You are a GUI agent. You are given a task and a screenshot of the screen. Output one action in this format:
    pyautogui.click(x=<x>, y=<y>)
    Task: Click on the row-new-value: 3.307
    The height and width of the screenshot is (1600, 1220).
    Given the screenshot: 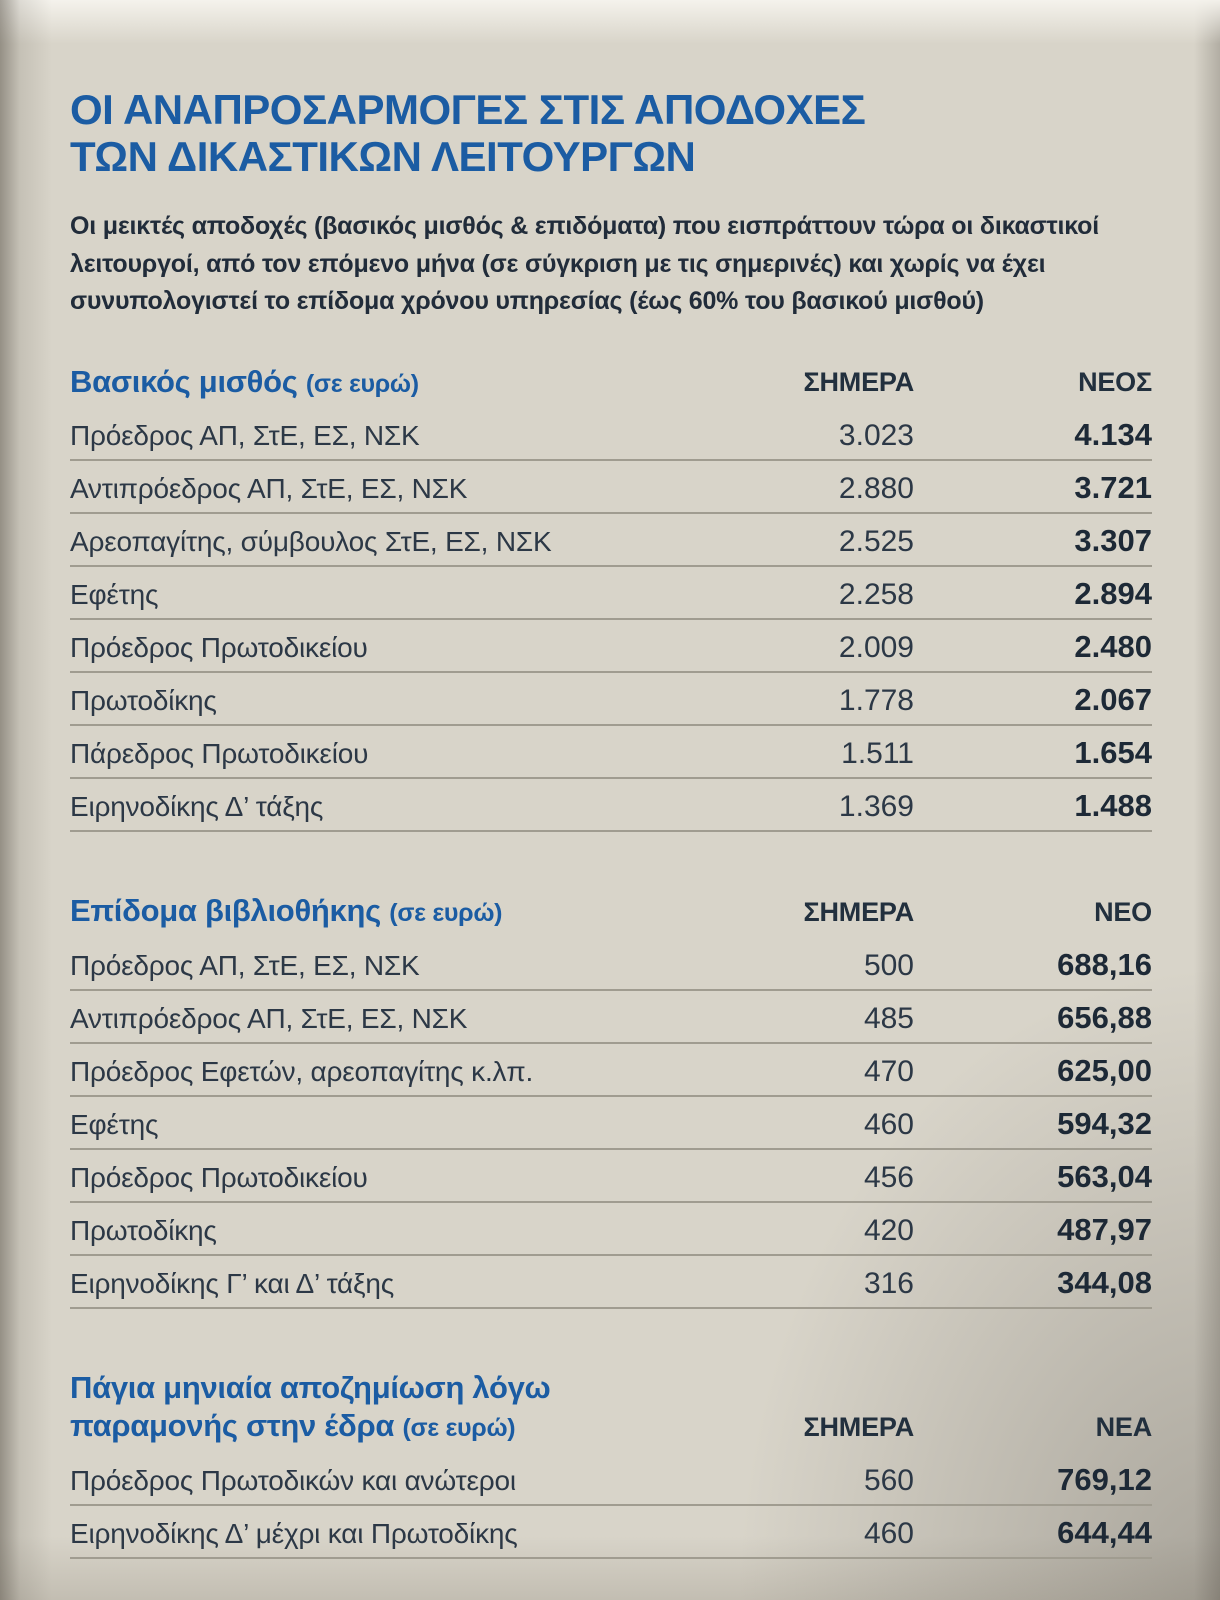 What is the action you would take?
    pyautogui.click(x=1113, y=541)
    